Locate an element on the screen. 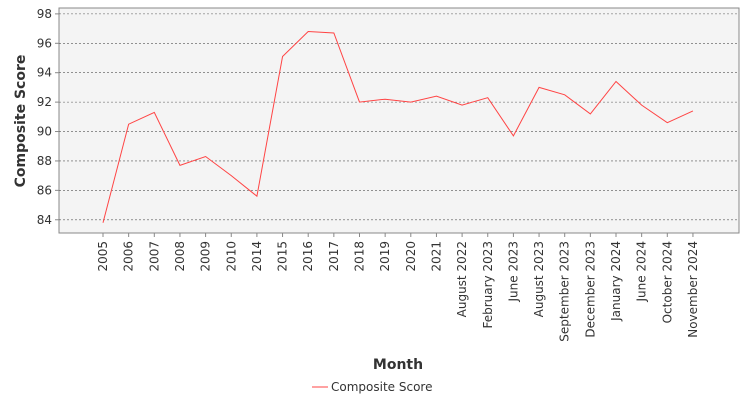 The width and height of the screenshot is (750, 400). x-tick-label: 2018 is located at coordinates (360, 256).